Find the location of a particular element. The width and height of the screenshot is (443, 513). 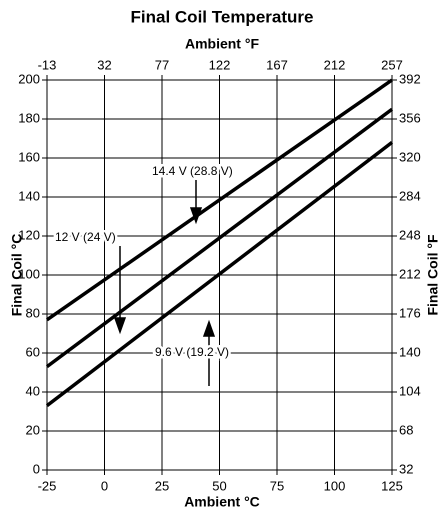

x2-tick-label: -13 is located at coordinates (47, 64).